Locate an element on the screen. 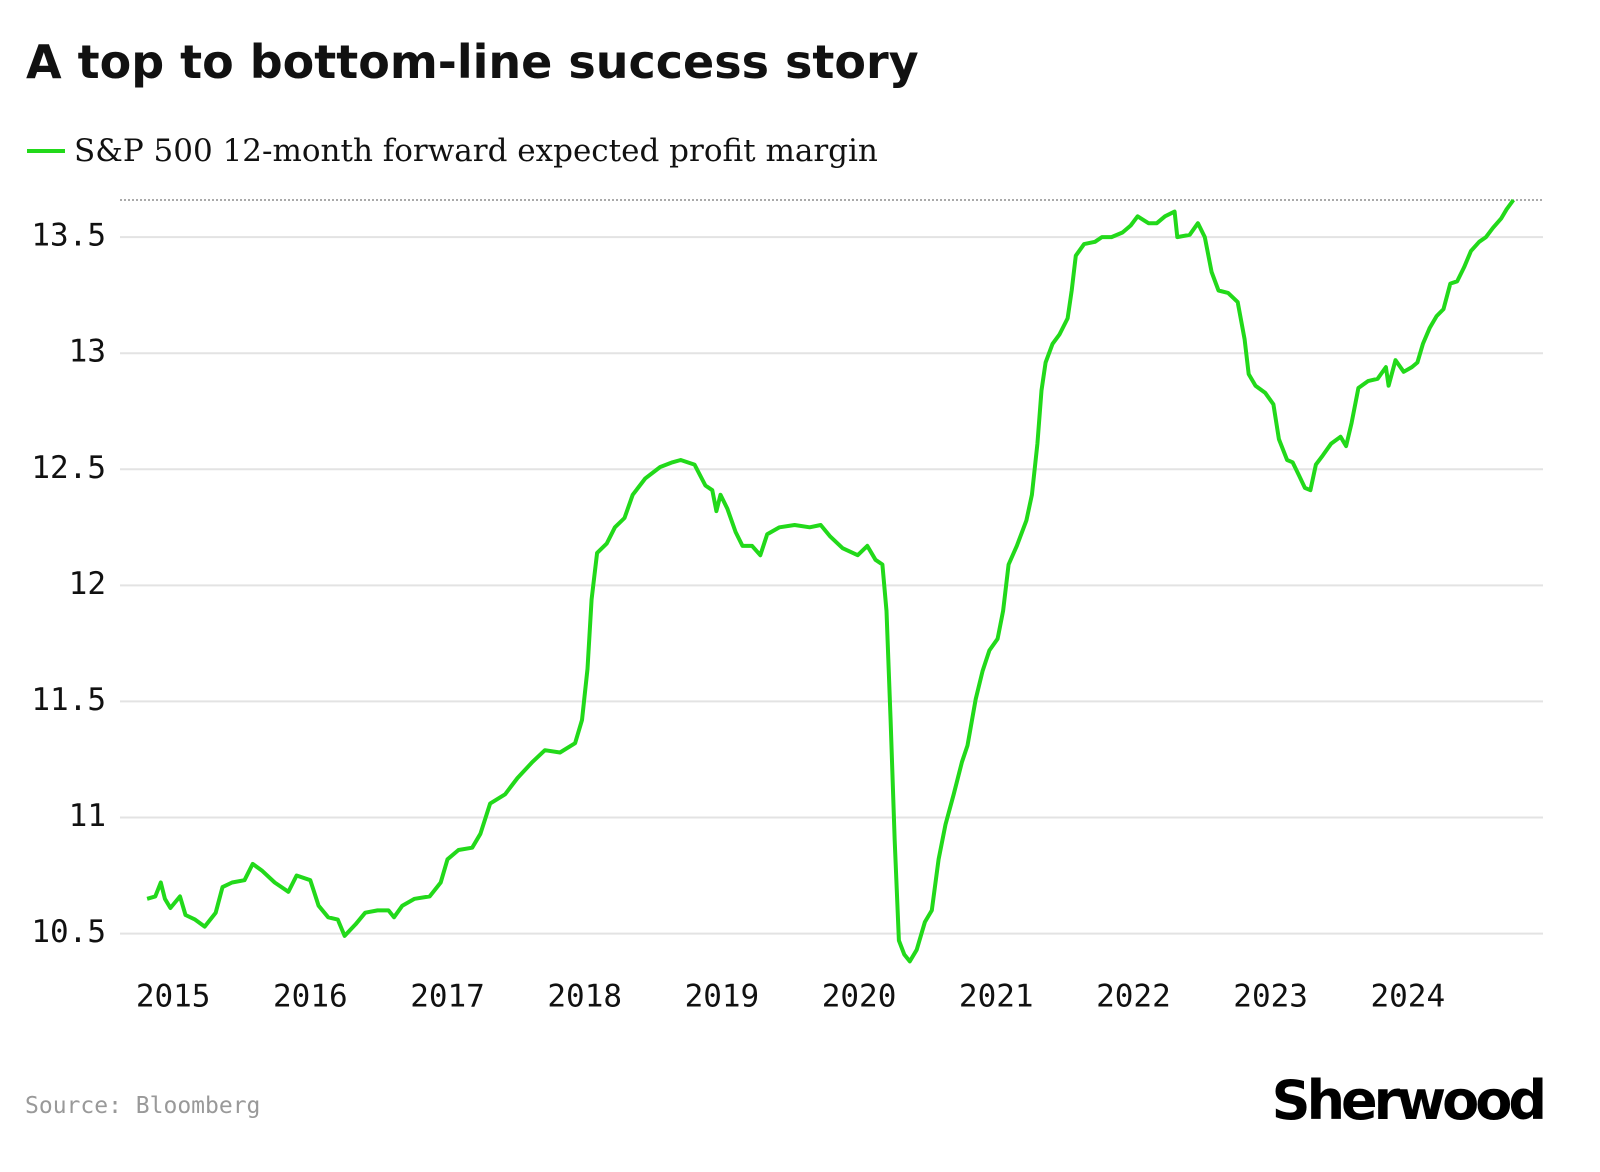 The height and width of the screenshot is (1172, 1600). y-tick-label: 13.5 is located at coordinates (68, 236).